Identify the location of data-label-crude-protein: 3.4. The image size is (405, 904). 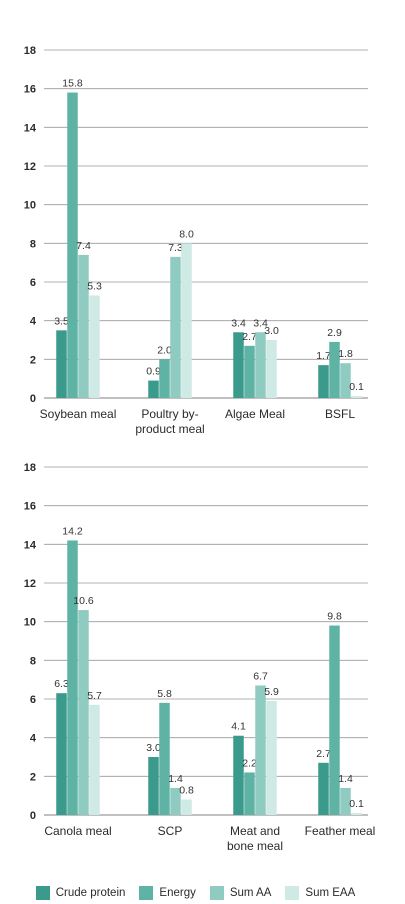
(238, 323).